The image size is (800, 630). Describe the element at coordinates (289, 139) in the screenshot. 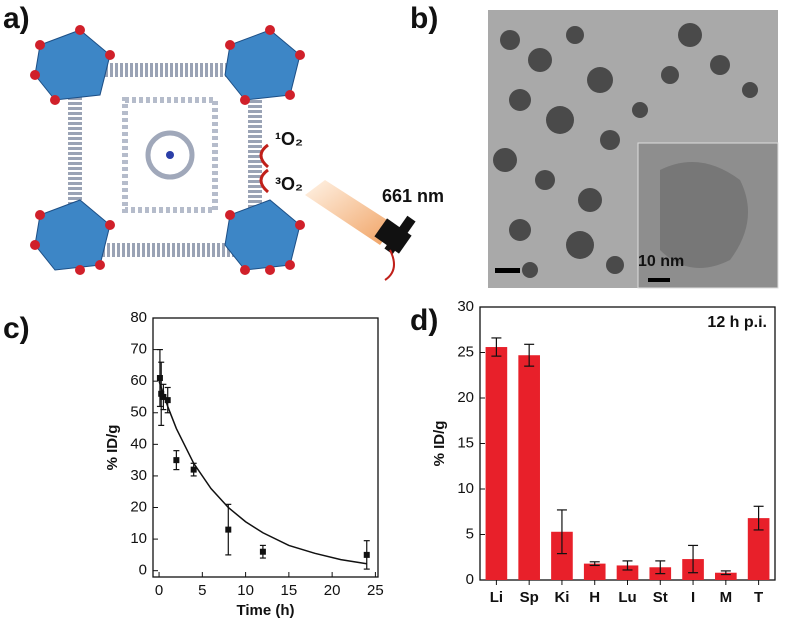

I see `species-label: ¹O₂` at that location.